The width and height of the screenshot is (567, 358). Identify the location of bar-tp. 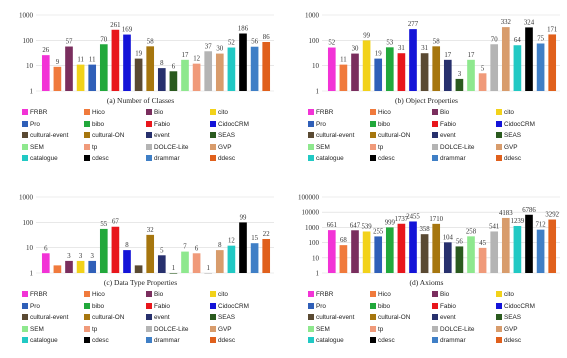
(196, 77).